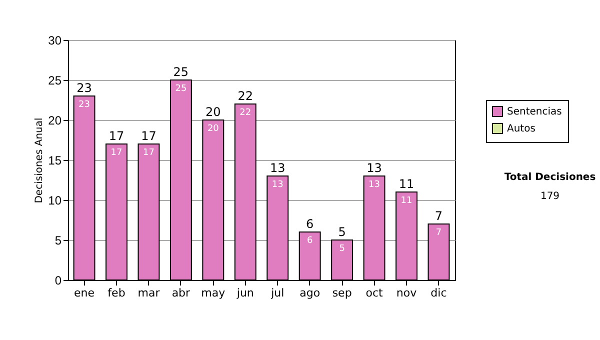  What do you see at coordinates (534, 112) in the screenshot?
I see `legend-label: Sentencias` at bounding box center [534, 112].